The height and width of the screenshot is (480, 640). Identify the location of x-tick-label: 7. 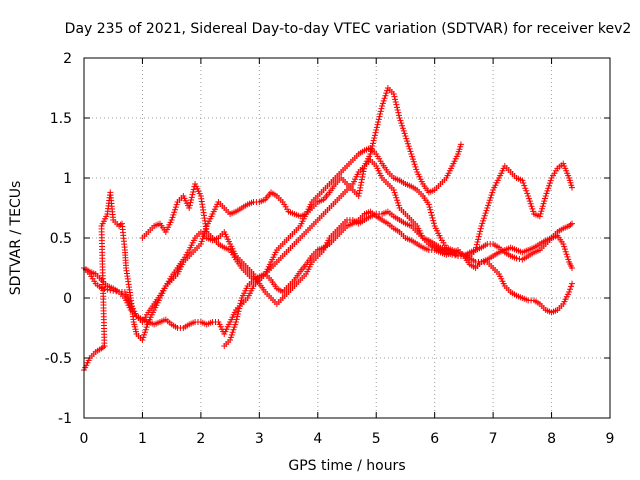
(493, 439).